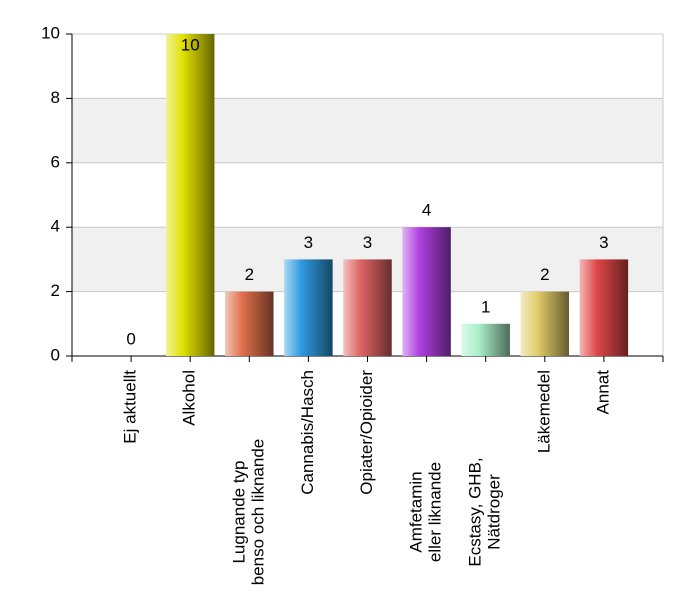 This screenshot has width=700, height=600. I want to click on x-tick-label: benso och liknande, so click(257, 512).